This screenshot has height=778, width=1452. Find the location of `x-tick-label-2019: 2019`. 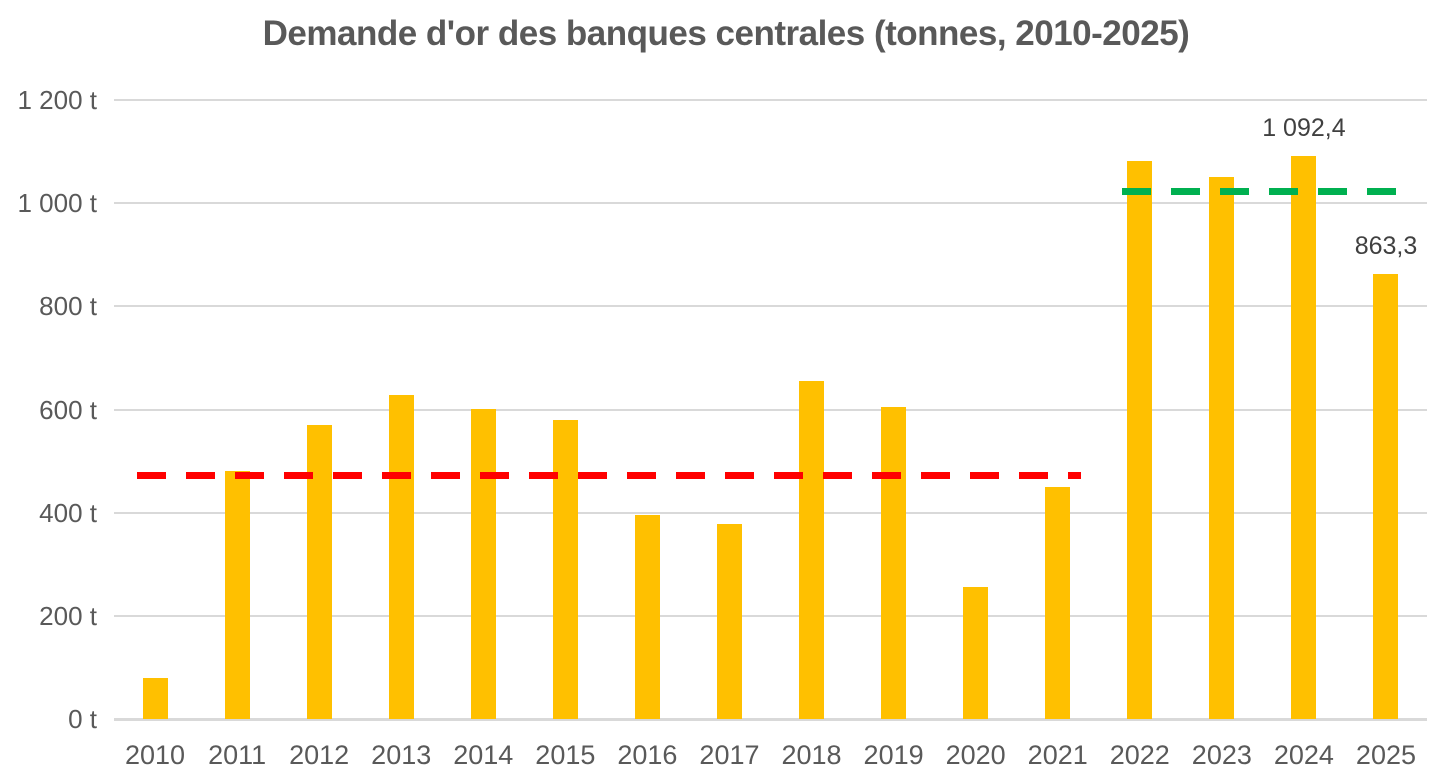

x-tick-label-2019: 2019 is located at coordinates (893, 755).